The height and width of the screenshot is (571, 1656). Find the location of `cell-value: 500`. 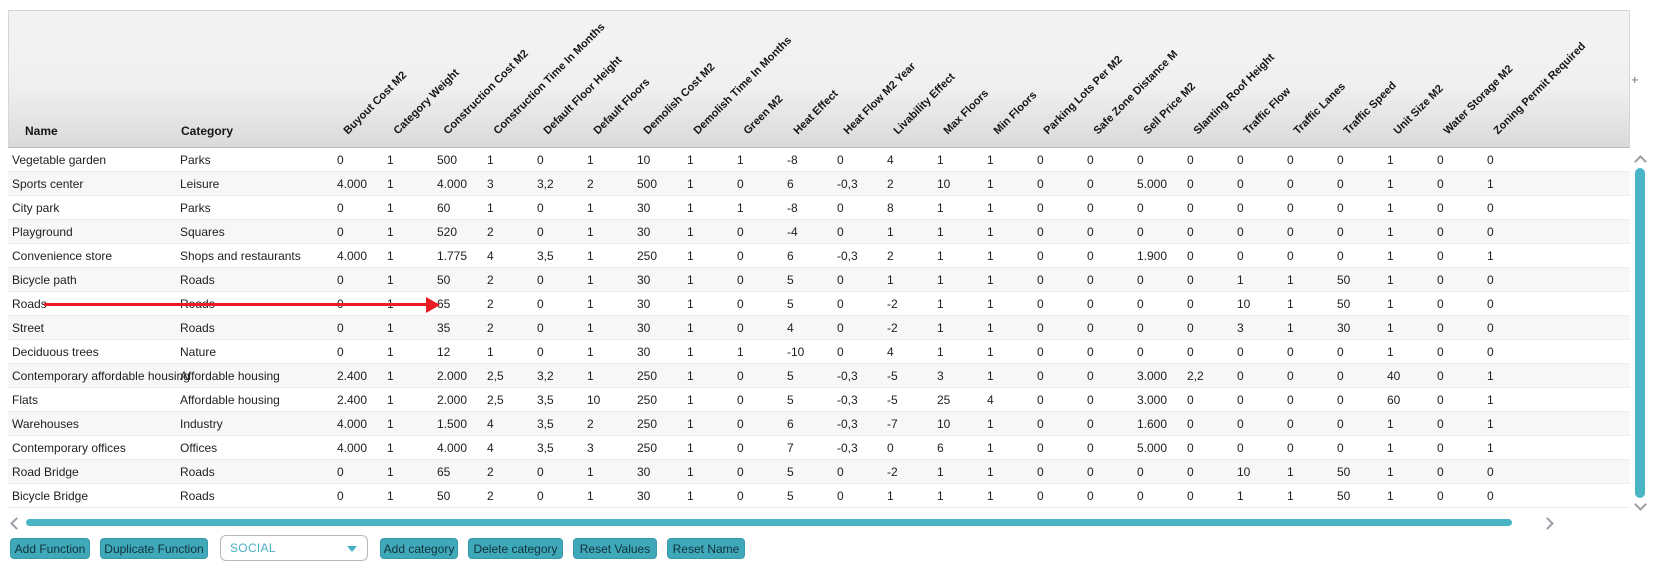

cell-value: 500 is located at coordinates (447, 160).